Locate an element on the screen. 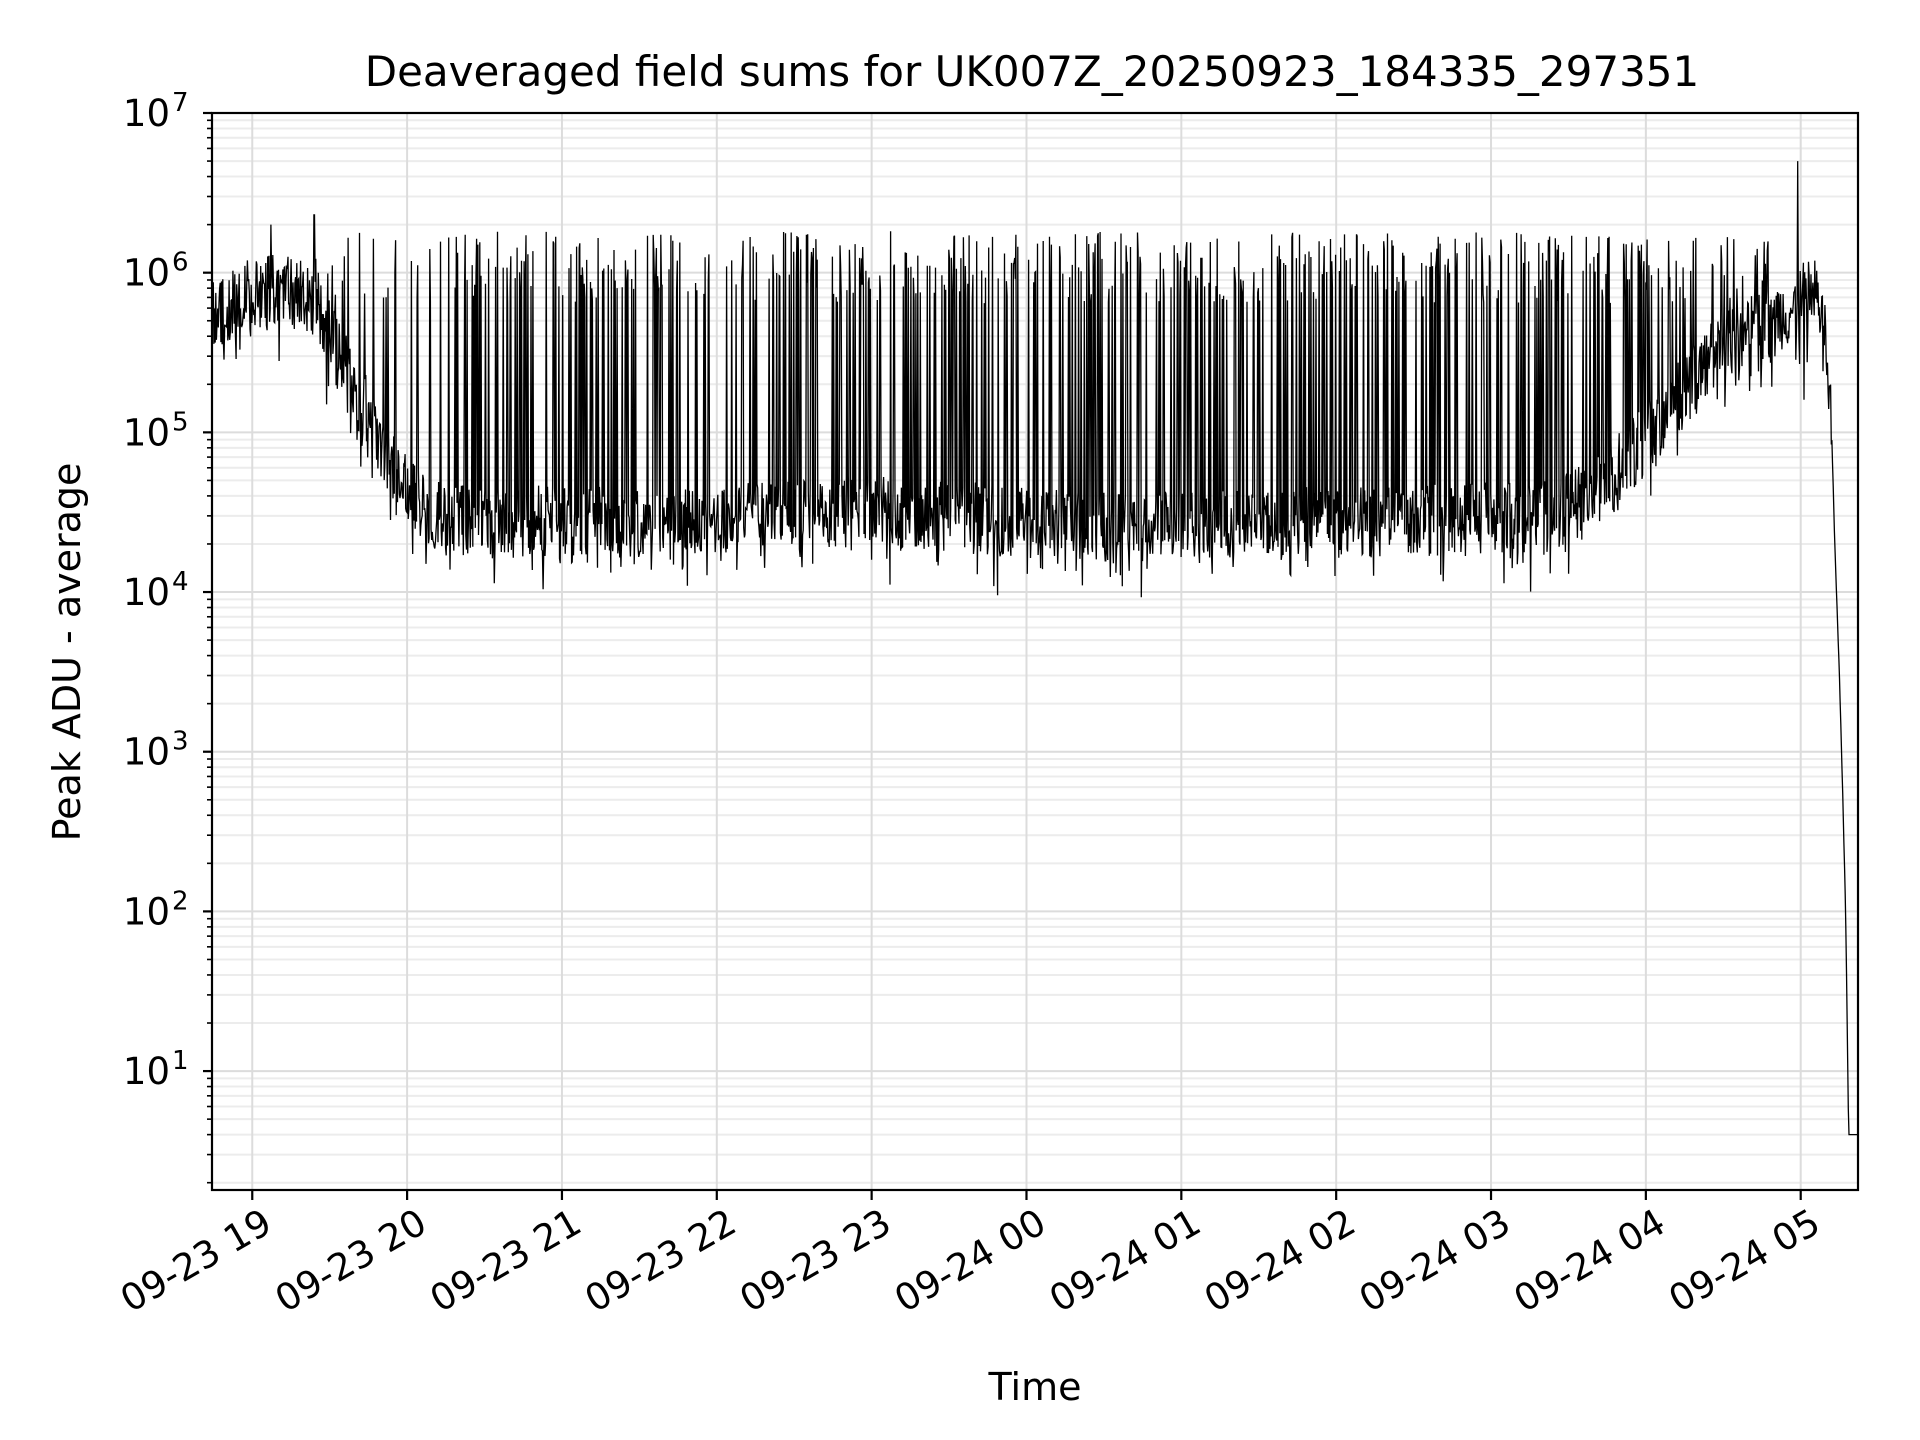 This screenshot has height=1440, width=1920. x-tick-label: 09-24 02 is located at coordinates (1280, 1261).